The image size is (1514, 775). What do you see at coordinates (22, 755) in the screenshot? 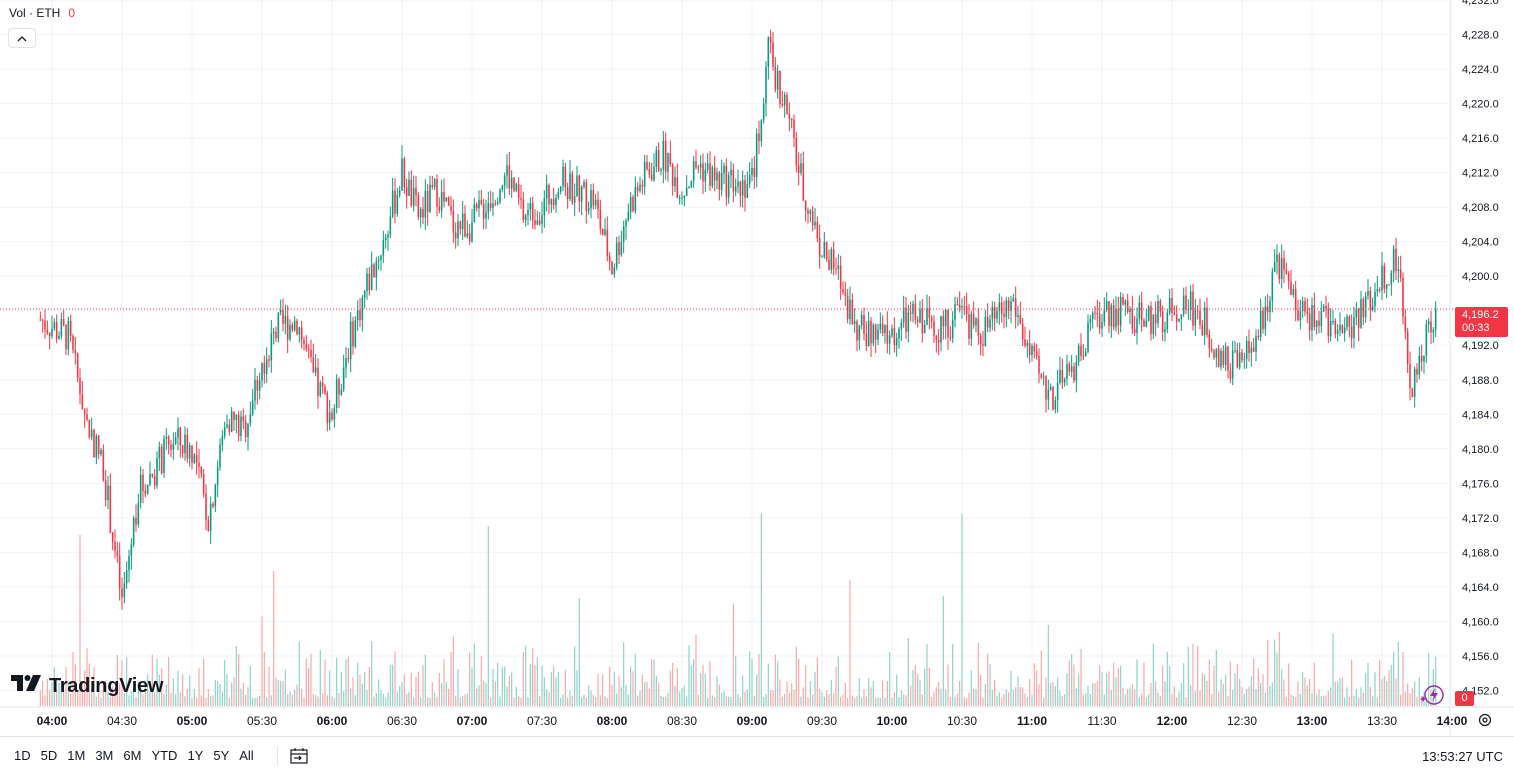
I see `range-1d: 1D` at bounding box center [22, 755].